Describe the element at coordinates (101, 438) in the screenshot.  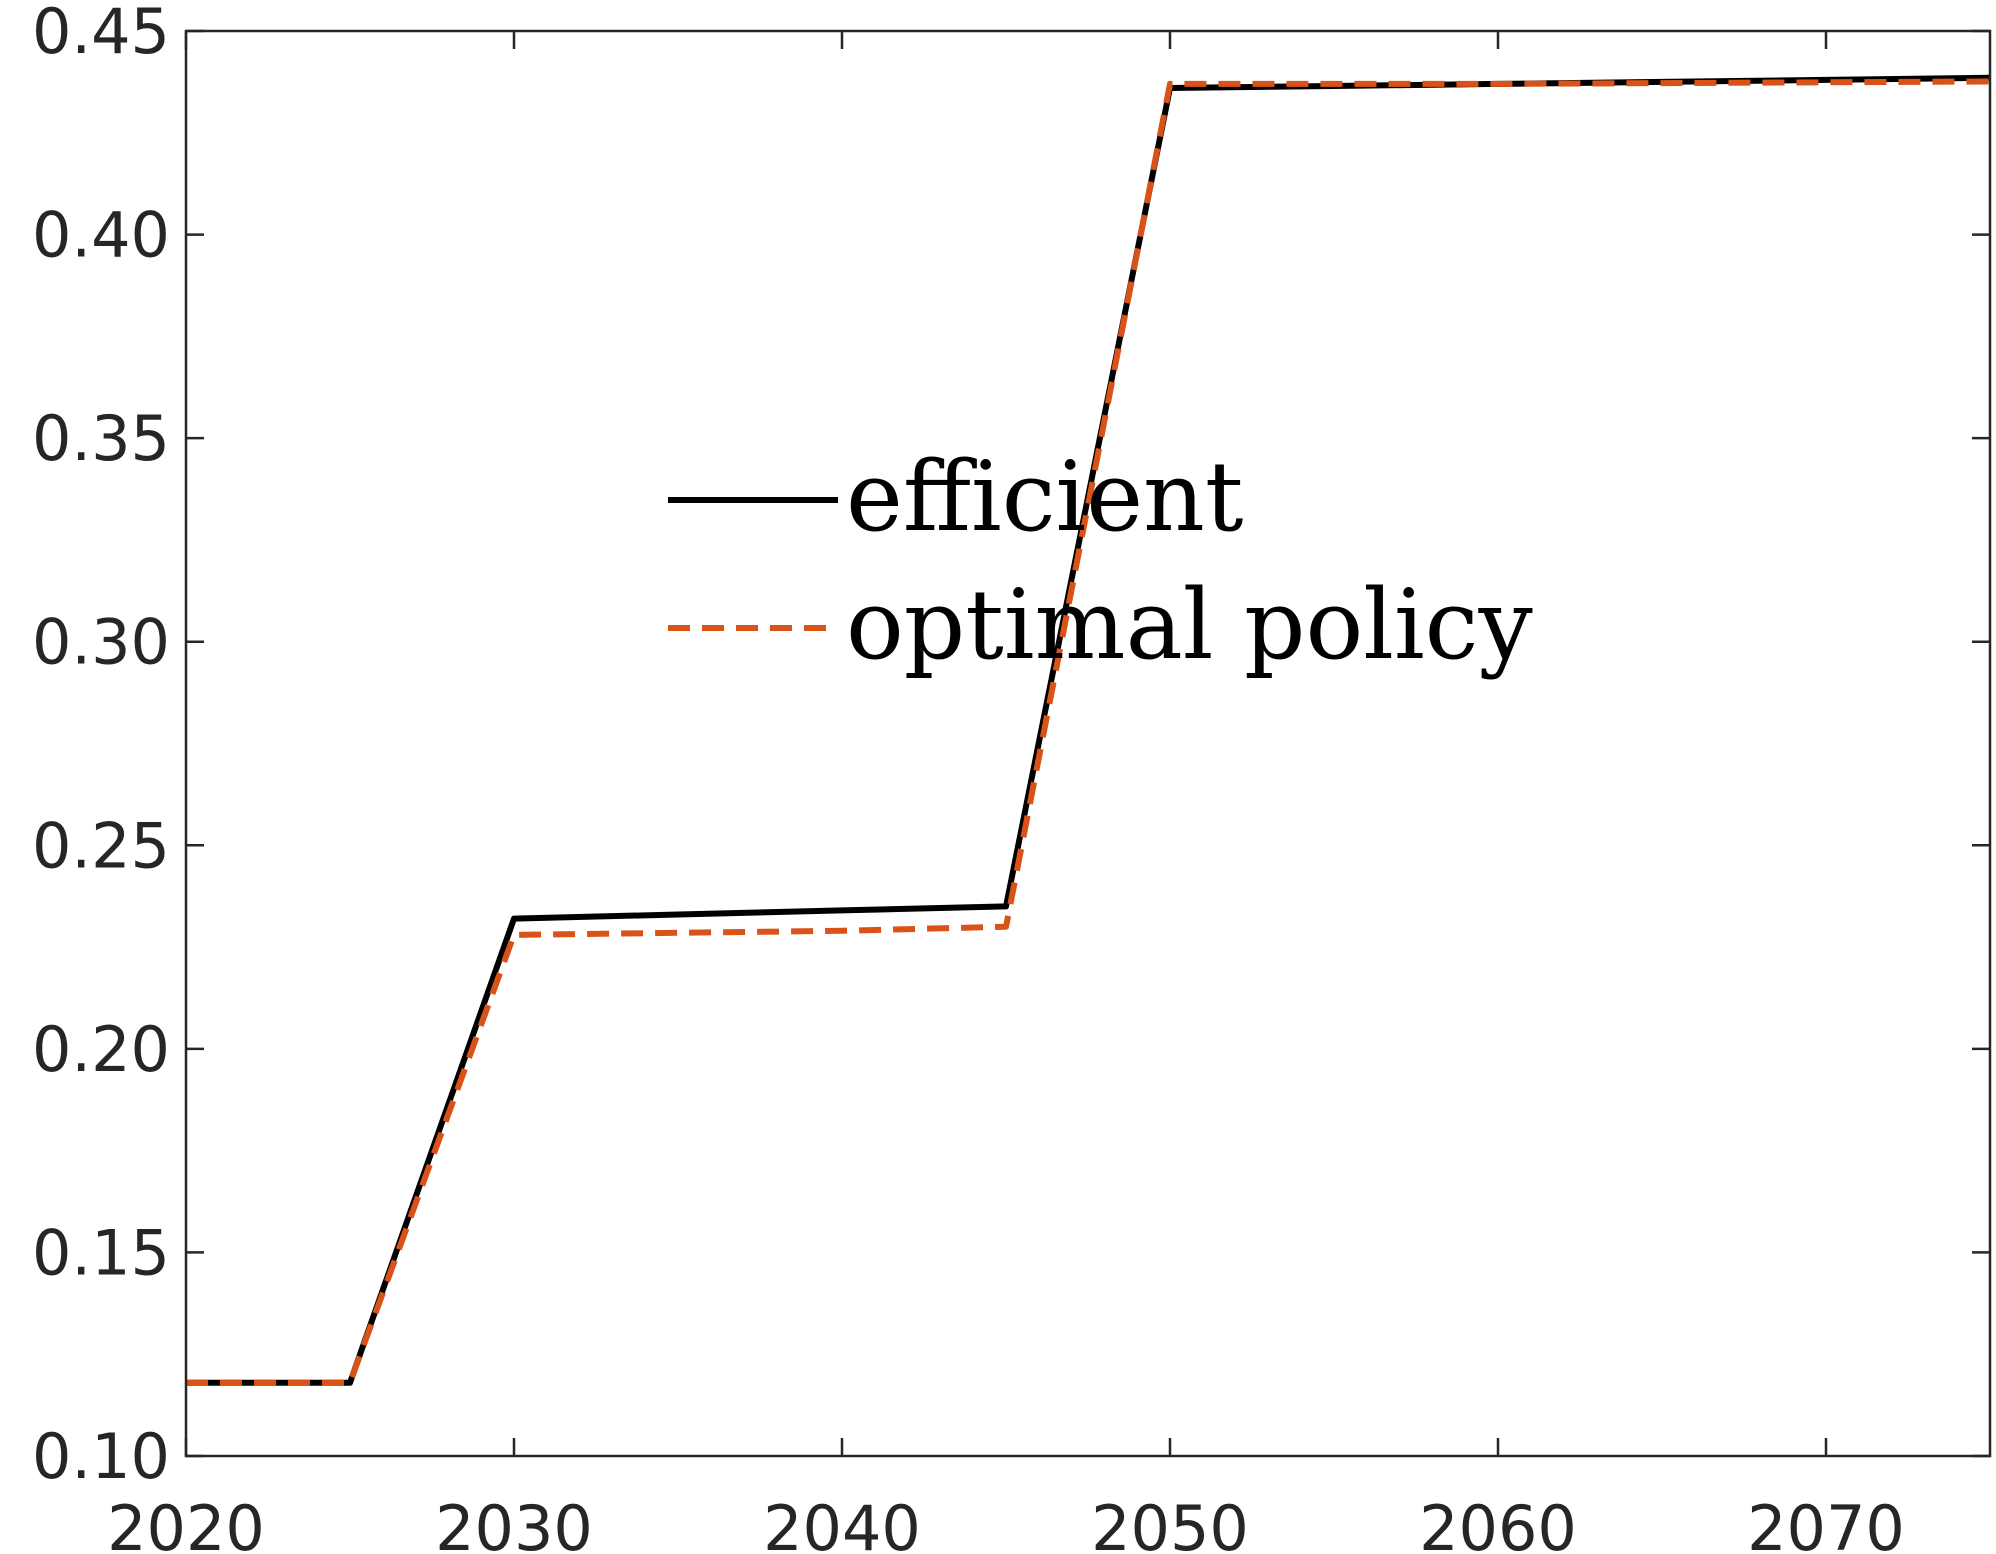
I see `y-tick-label: 0.35` at that location.